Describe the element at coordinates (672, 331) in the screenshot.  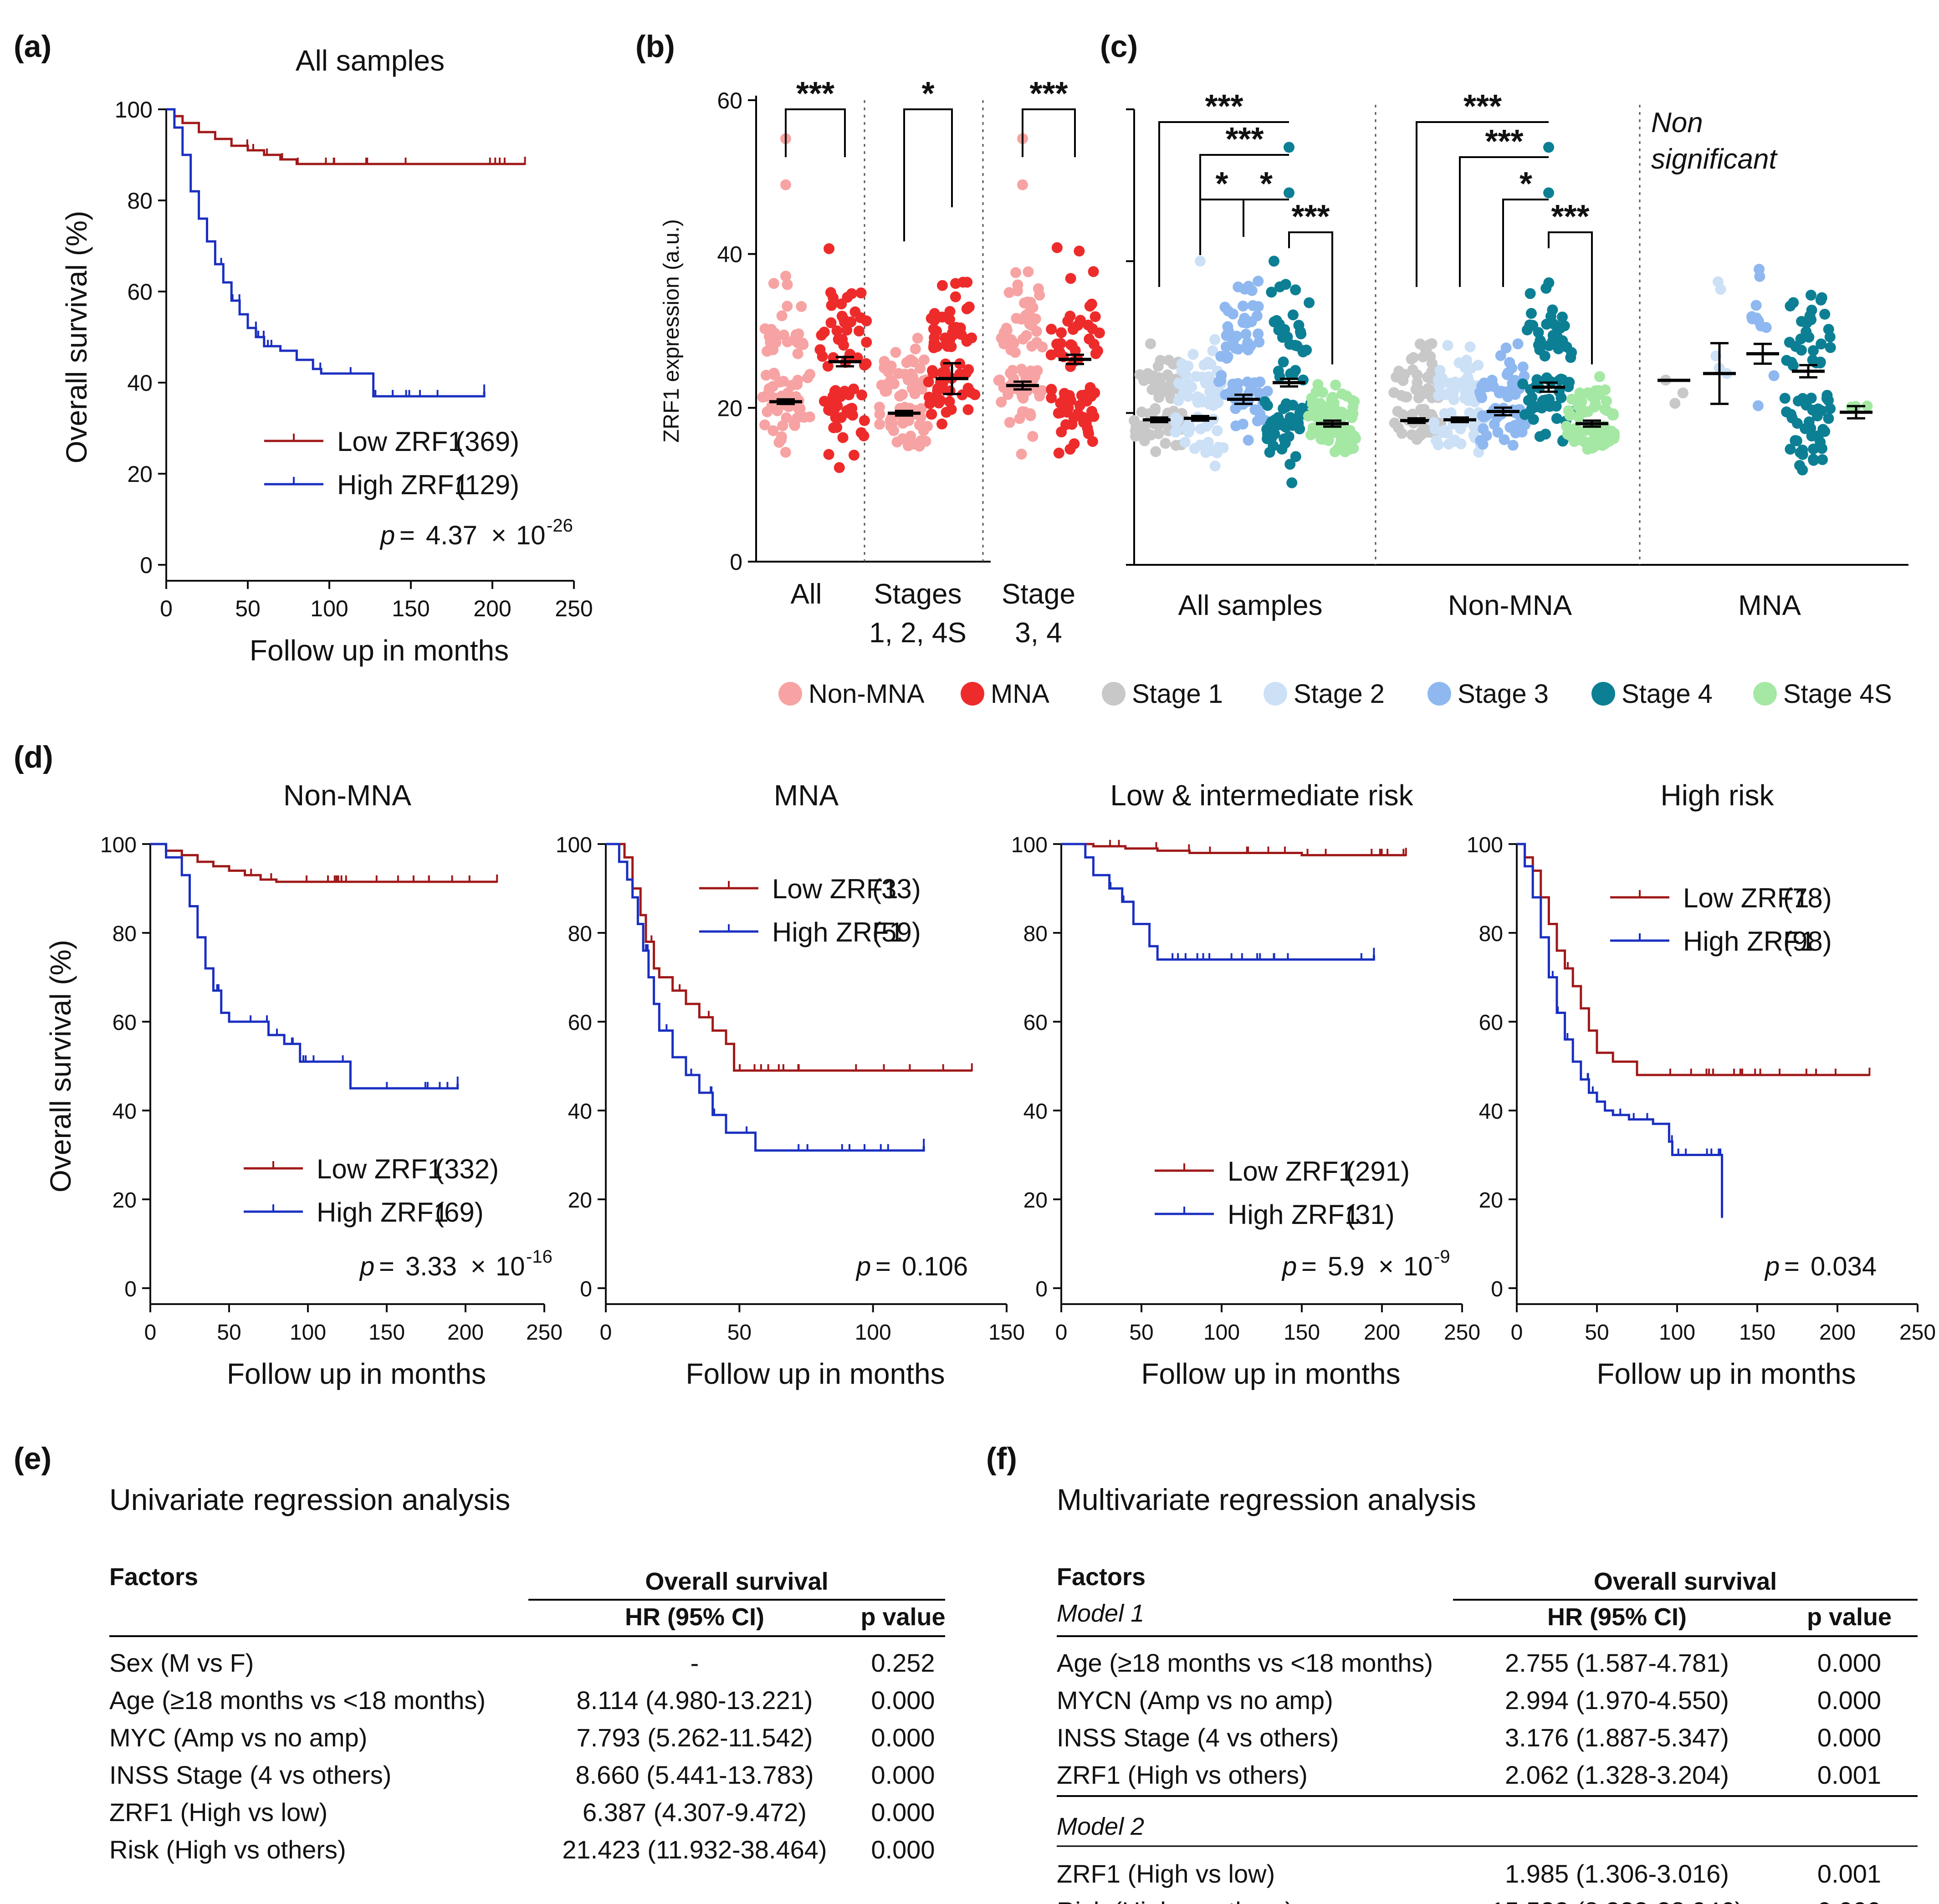
I see `y-axis-label: ZRF1 expression (a.u.)` at that location.